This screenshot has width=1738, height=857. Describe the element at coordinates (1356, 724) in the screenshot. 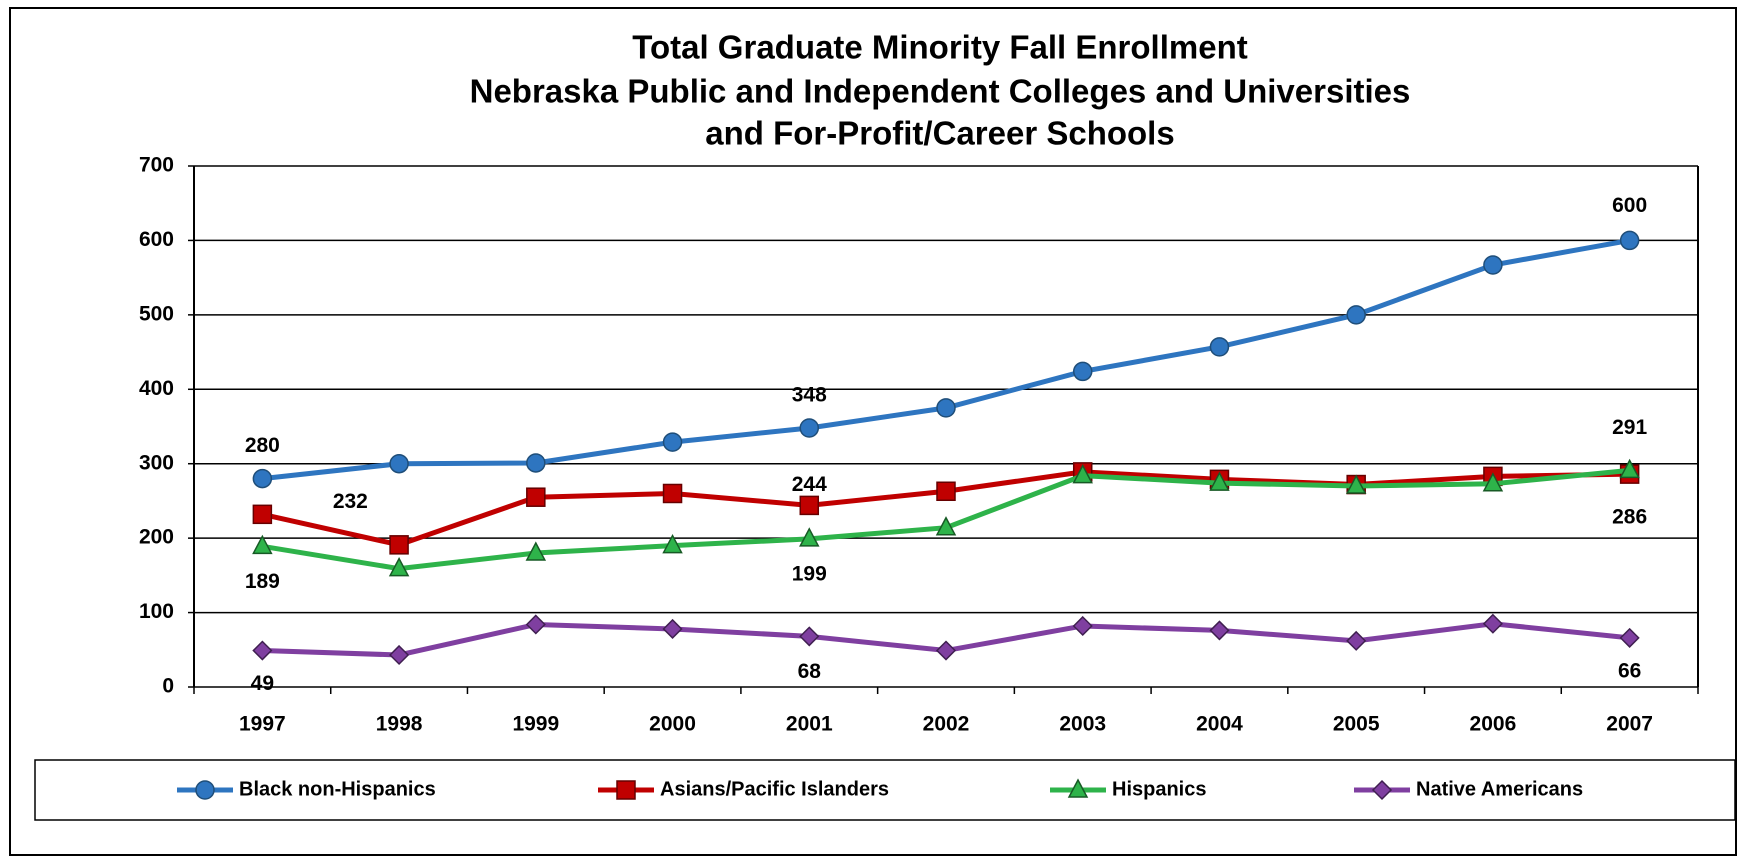

I see `x-tick-label: 2005` at that location.